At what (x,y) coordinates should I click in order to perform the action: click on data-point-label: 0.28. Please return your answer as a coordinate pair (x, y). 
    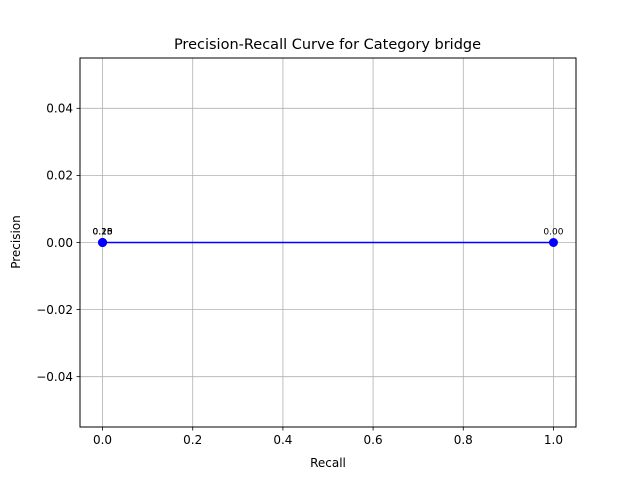
    Looking at the image, I should click on (103, 233).